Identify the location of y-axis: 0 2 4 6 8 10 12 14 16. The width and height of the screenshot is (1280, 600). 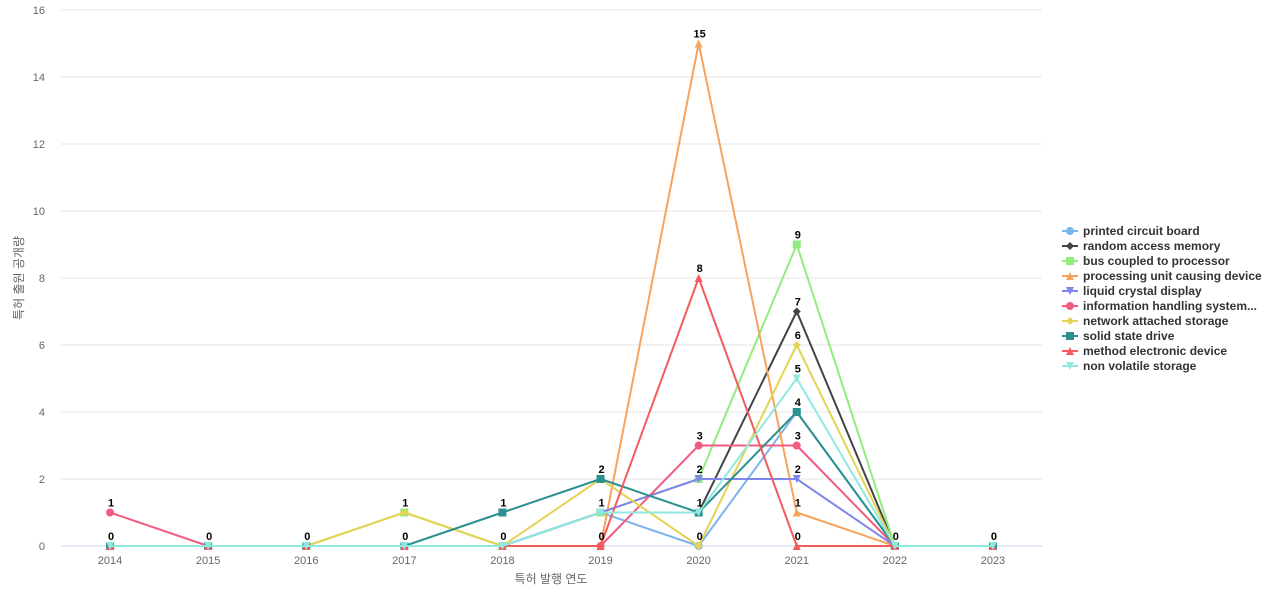
(39, 279).